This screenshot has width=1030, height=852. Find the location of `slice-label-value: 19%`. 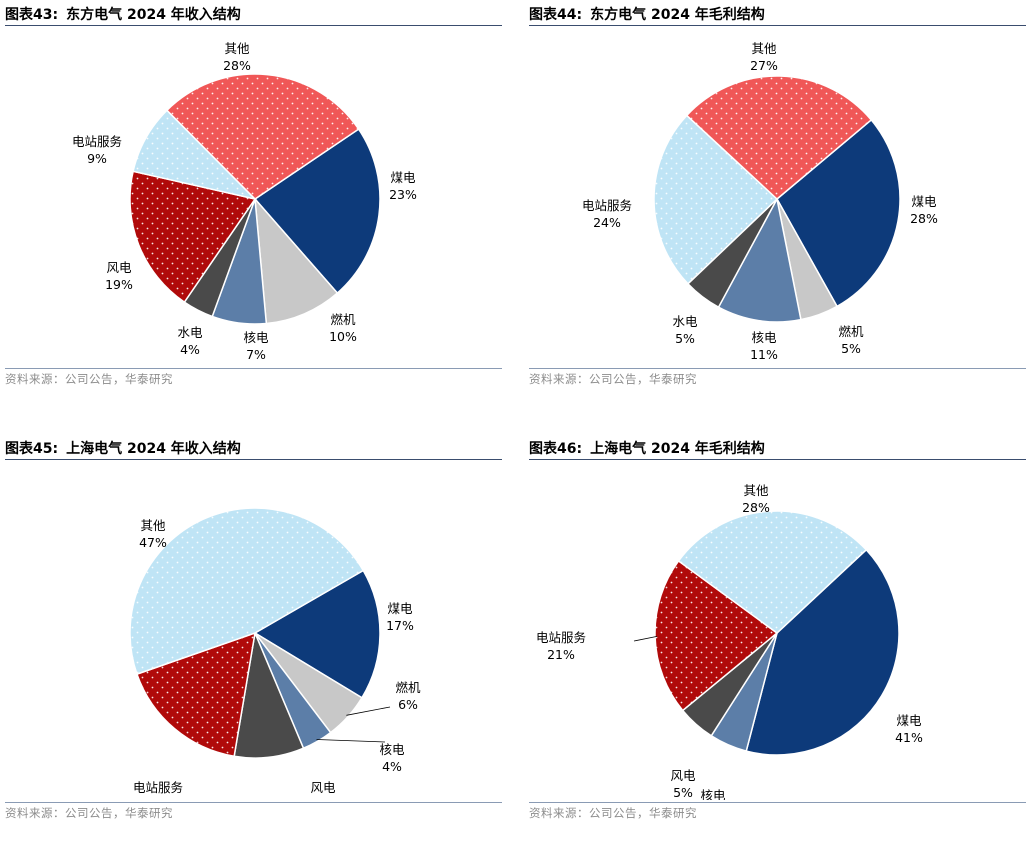

slice-label-value: 19% is located at coordinates (119, 284).